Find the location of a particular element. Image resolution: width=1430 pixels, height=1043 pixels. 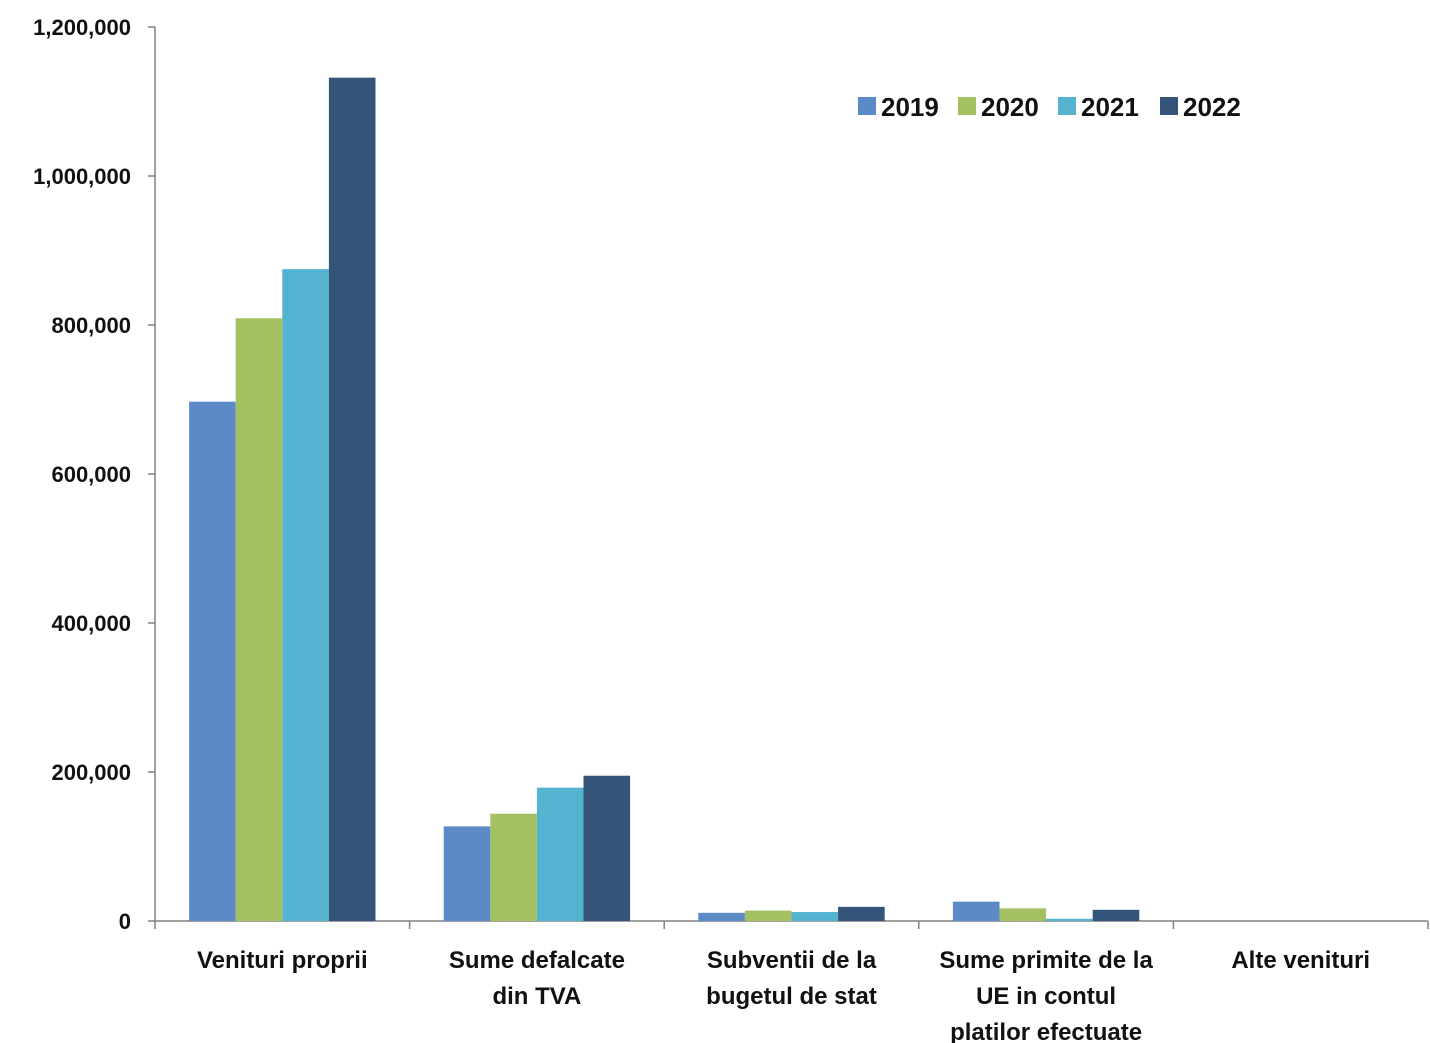

legend-label: 2022 is located at coordinates (1212, 107).